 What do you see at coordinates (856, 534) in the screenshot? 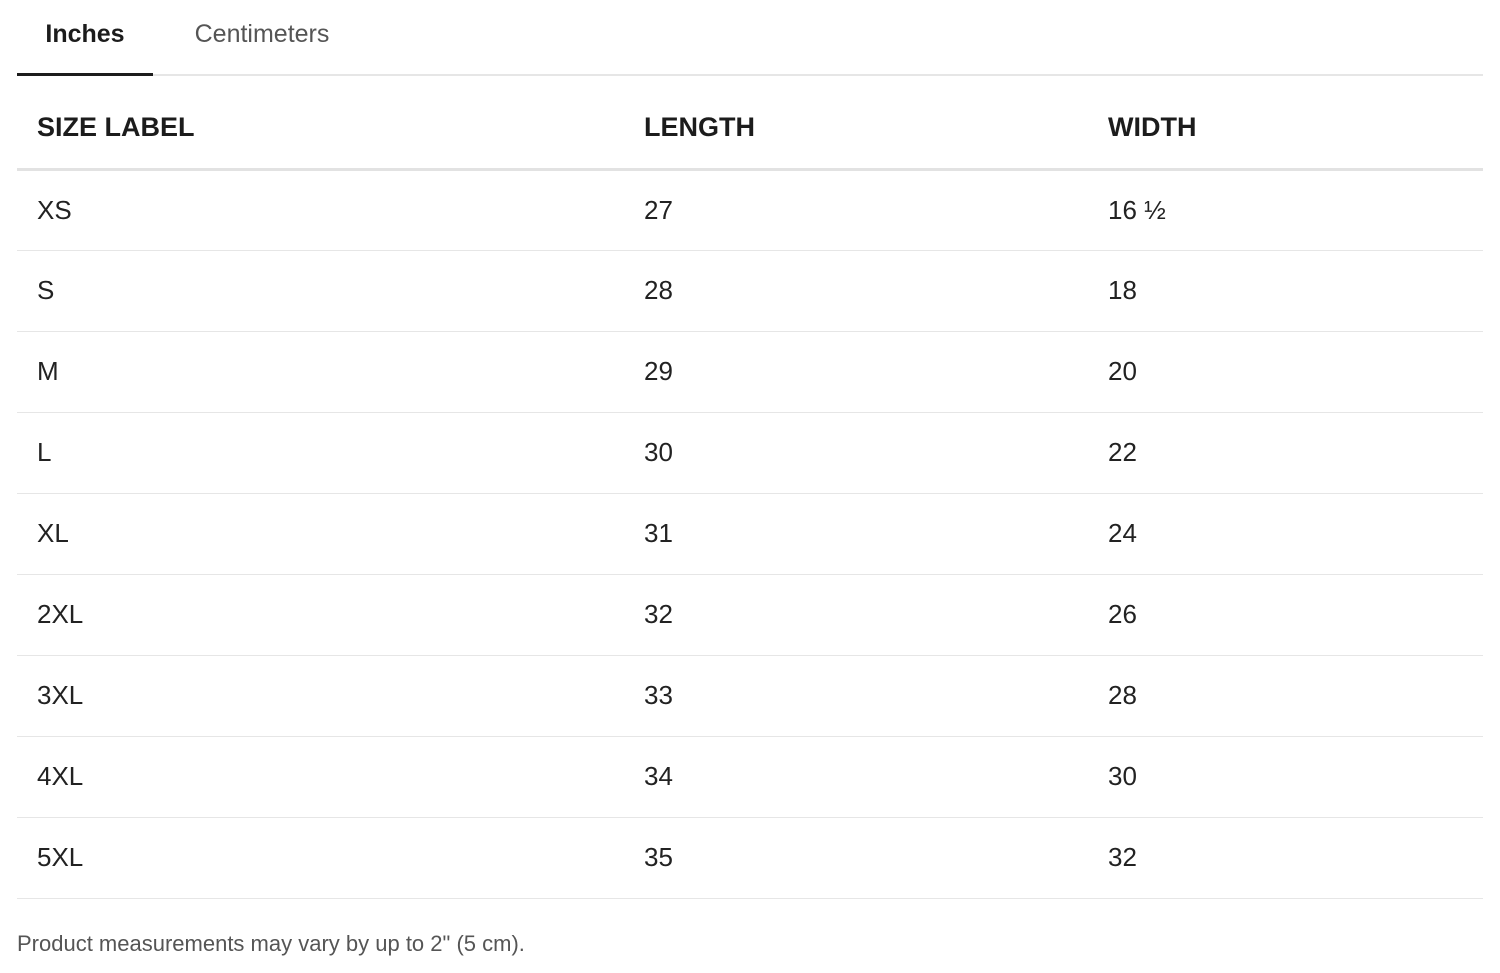
I see `cell-length: 31` at bounding box center [856, 534].